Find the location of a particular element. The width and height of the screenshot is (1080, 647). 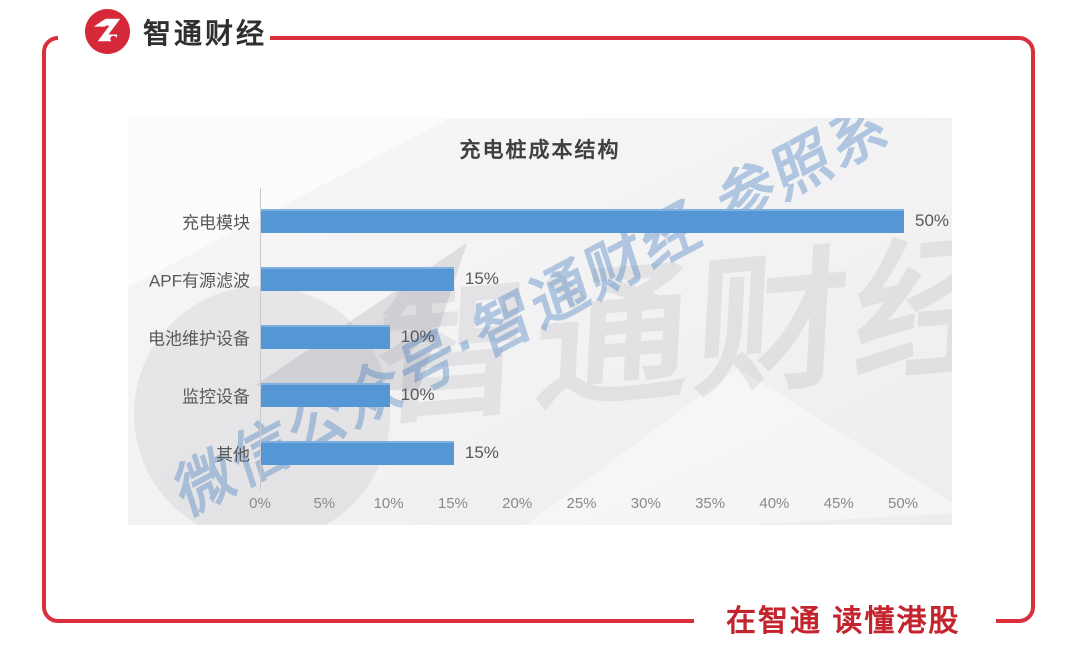

x-tick-label: 35% is located at coordinates (710, 503).